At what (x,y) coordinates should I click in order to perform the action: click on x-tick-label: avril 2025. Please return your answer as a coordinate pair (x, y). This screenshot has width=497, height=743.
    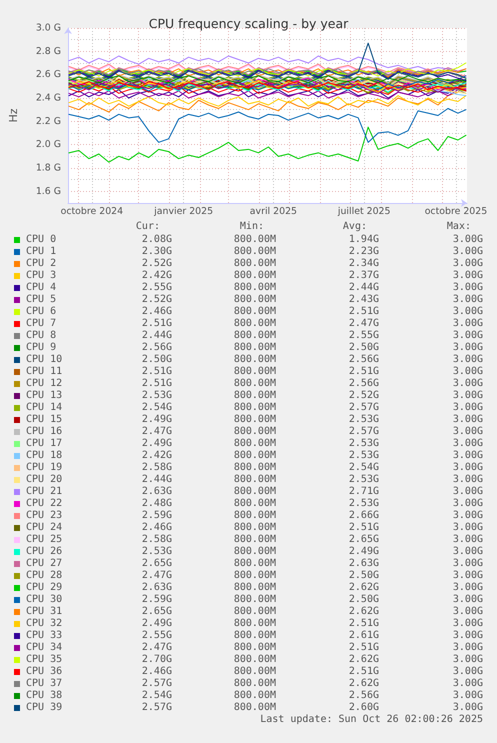
    Looking at the image, I should click on (274, 211).